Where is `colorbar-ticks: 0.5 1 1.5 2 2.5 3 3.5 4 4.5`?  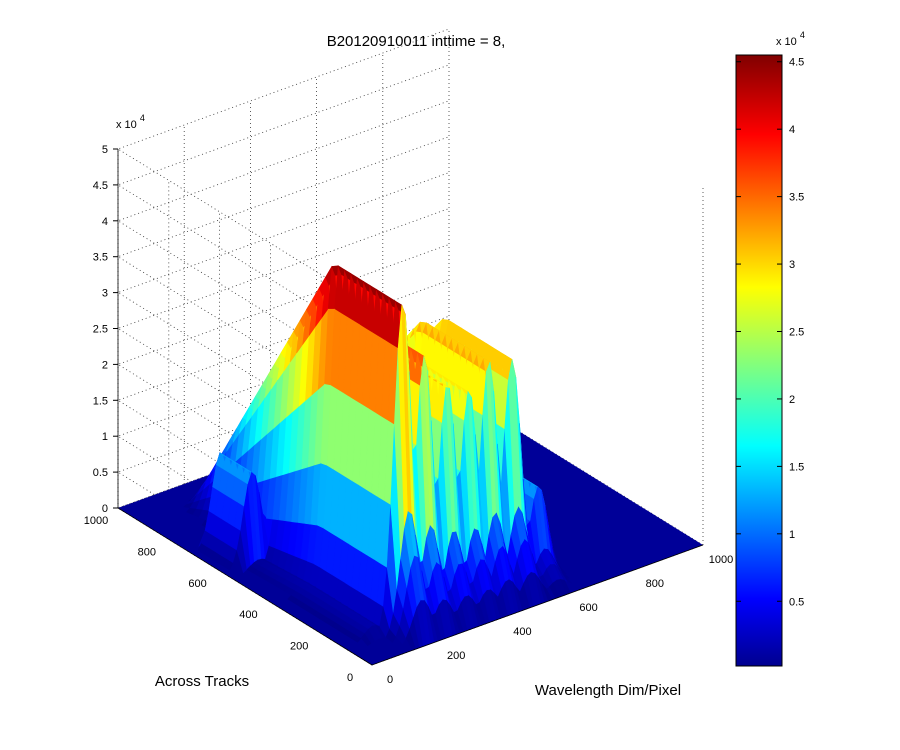 colorbar-ticks: 0.5 1 1.5 2 2.5 3 3.5 4 4.5 is located at coordinates (770, 332).